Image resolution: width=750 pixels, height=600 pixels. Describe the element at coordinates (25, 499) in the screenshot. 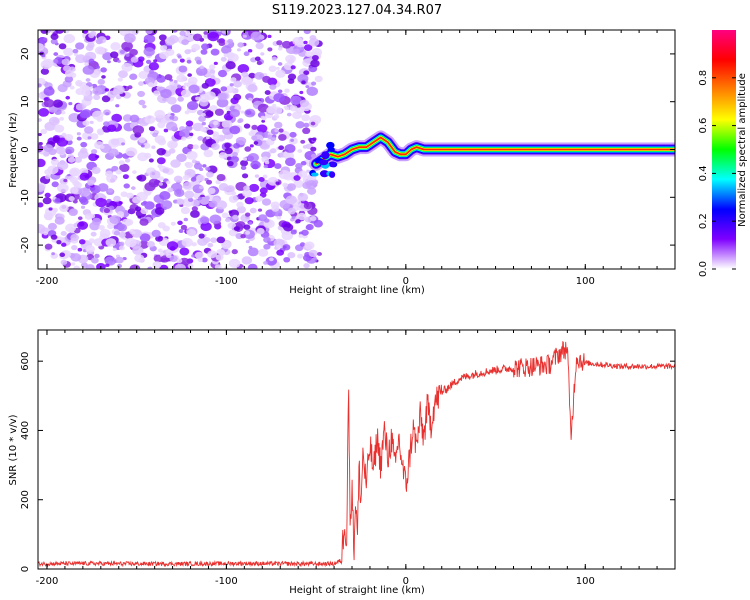

I see `y-tick-label: 200` at that location.